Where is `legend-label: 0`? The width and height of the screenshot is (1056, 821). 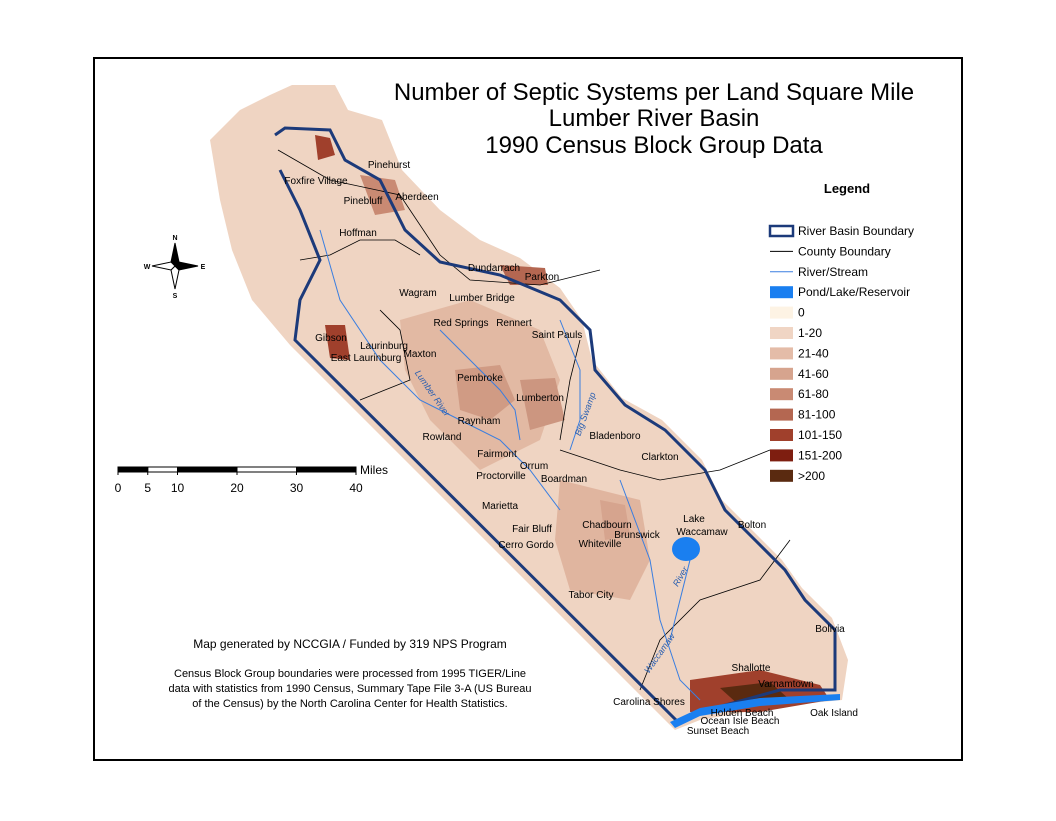
legend-label: 0 is located at coordinates (801, 313).